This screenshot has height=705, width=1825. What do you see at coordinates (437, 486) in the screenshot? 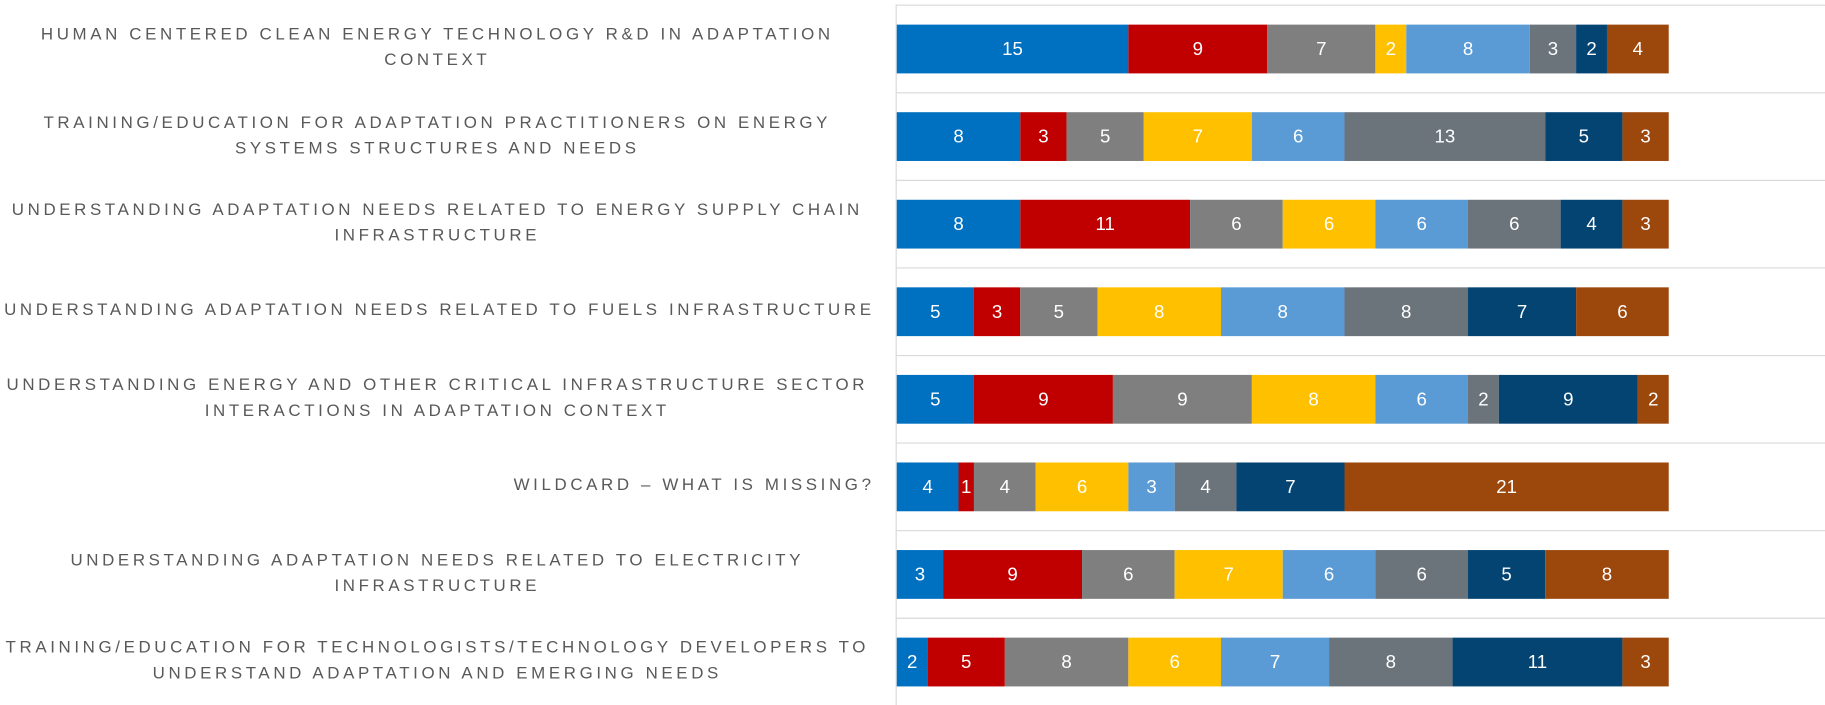
I see `category-label-wrap: WILDCARD – WHAT IS MISSING?` at bounding box center [437, 486].